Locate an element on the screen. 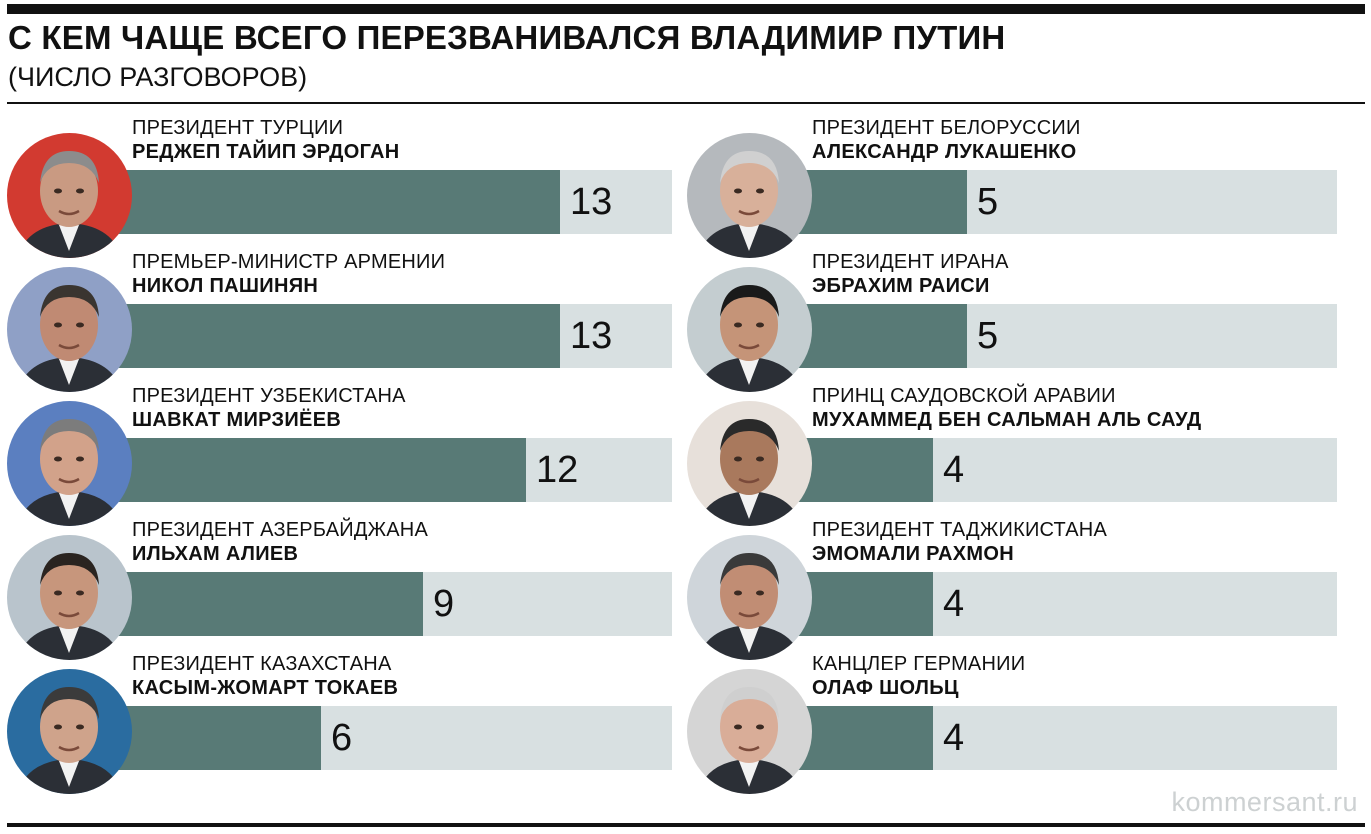 This screenshot has height=834, width=1371. bar-track: 9 is located at coordinates (394, 604).